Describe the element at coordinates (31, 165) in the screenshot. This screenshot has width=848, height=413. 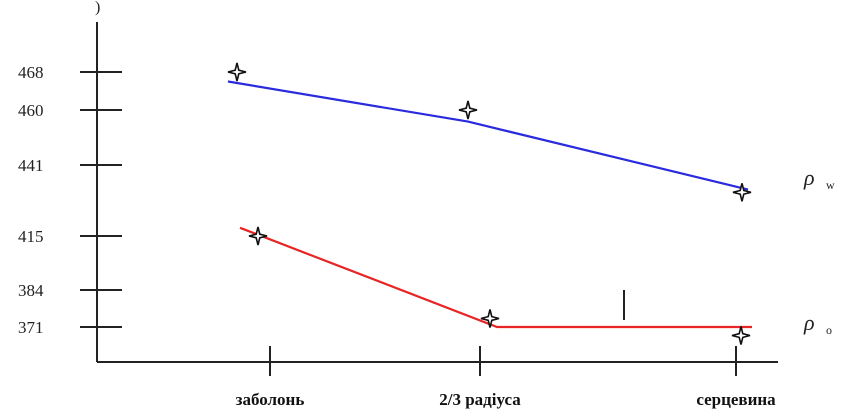
I see `y-tick-label: 441` at that location.